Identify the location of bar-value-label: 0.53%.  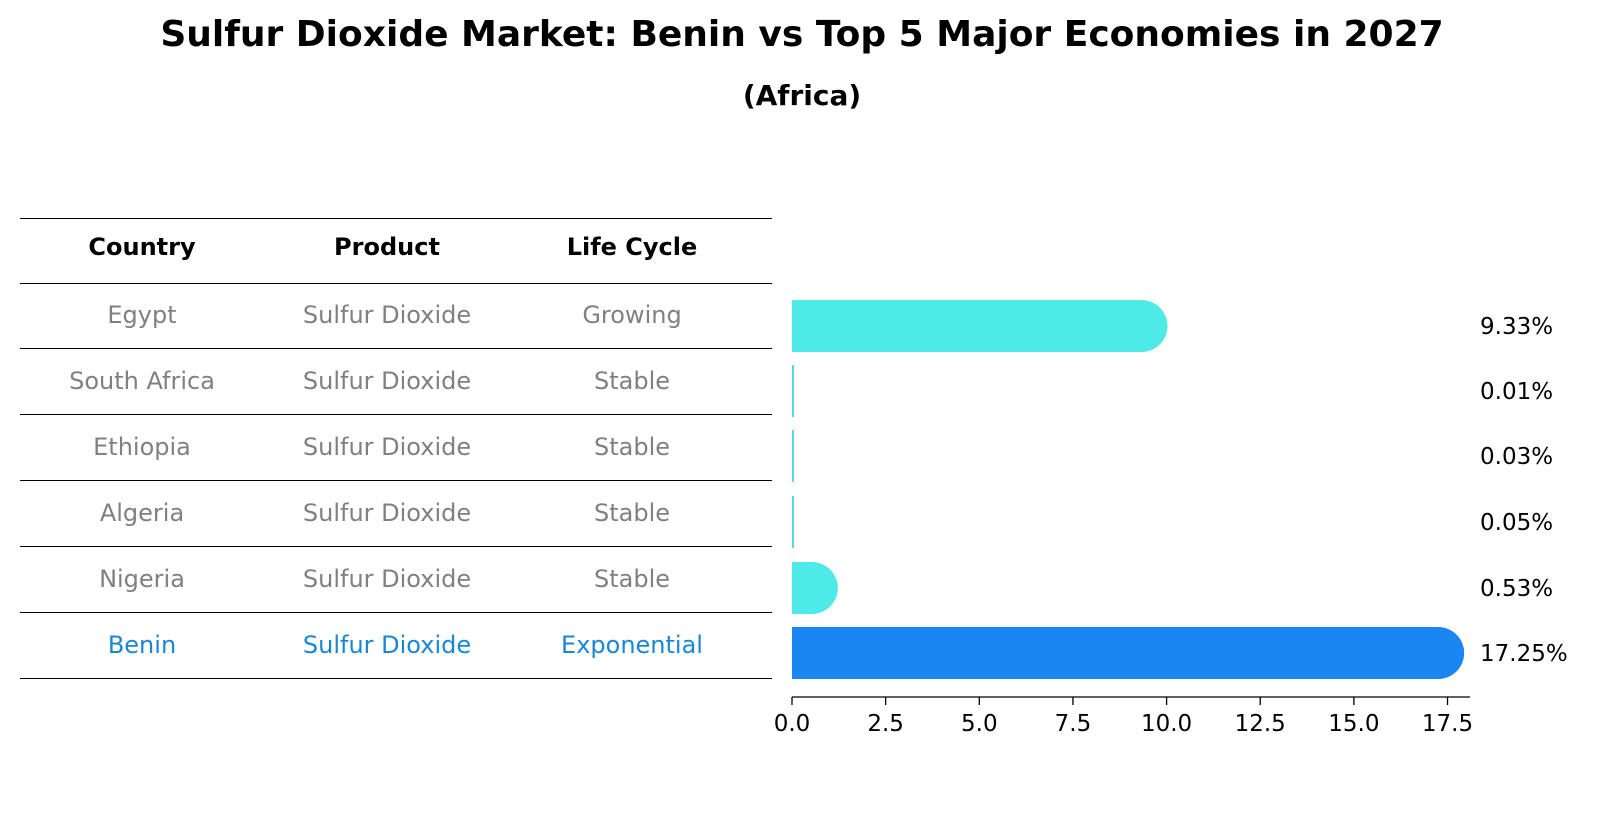
(1516, 589).